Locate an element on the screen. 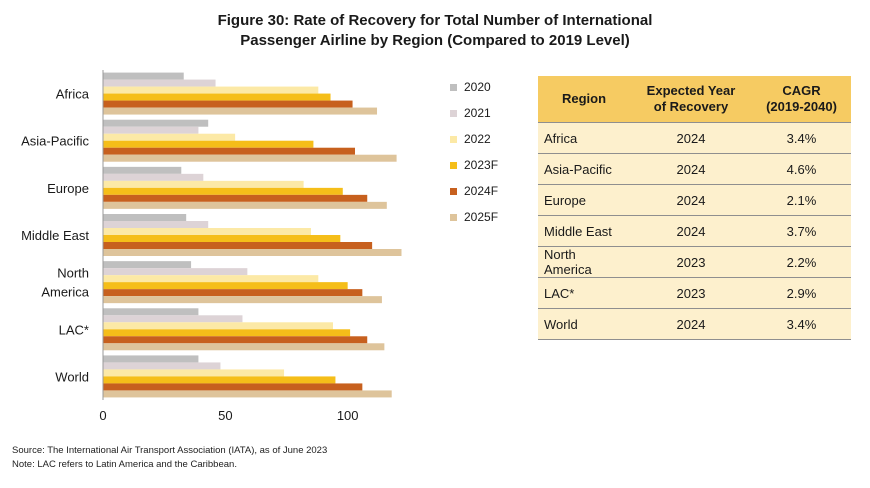 The height and width of the screenshot is (488, 870). bar-asia-pacific-2024f is located at coordinates (229, 151).